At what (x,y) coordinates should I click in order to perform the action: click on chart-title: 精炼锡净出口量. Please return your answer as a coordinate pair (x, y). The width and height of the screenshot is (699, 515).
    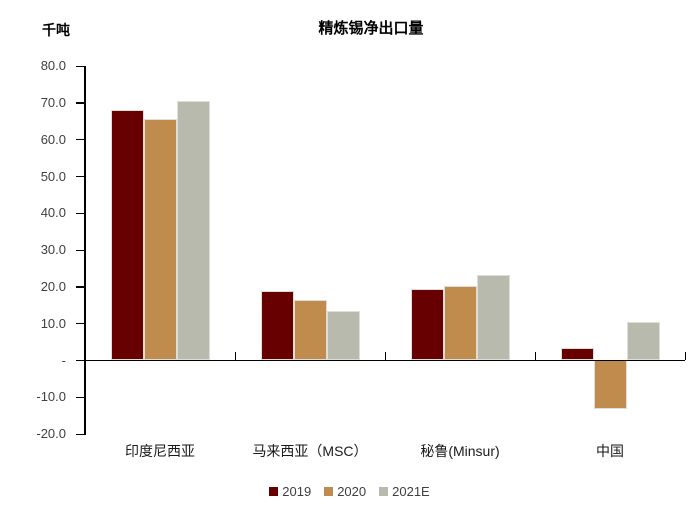
    Looking at the image, I should click on (371, 28).